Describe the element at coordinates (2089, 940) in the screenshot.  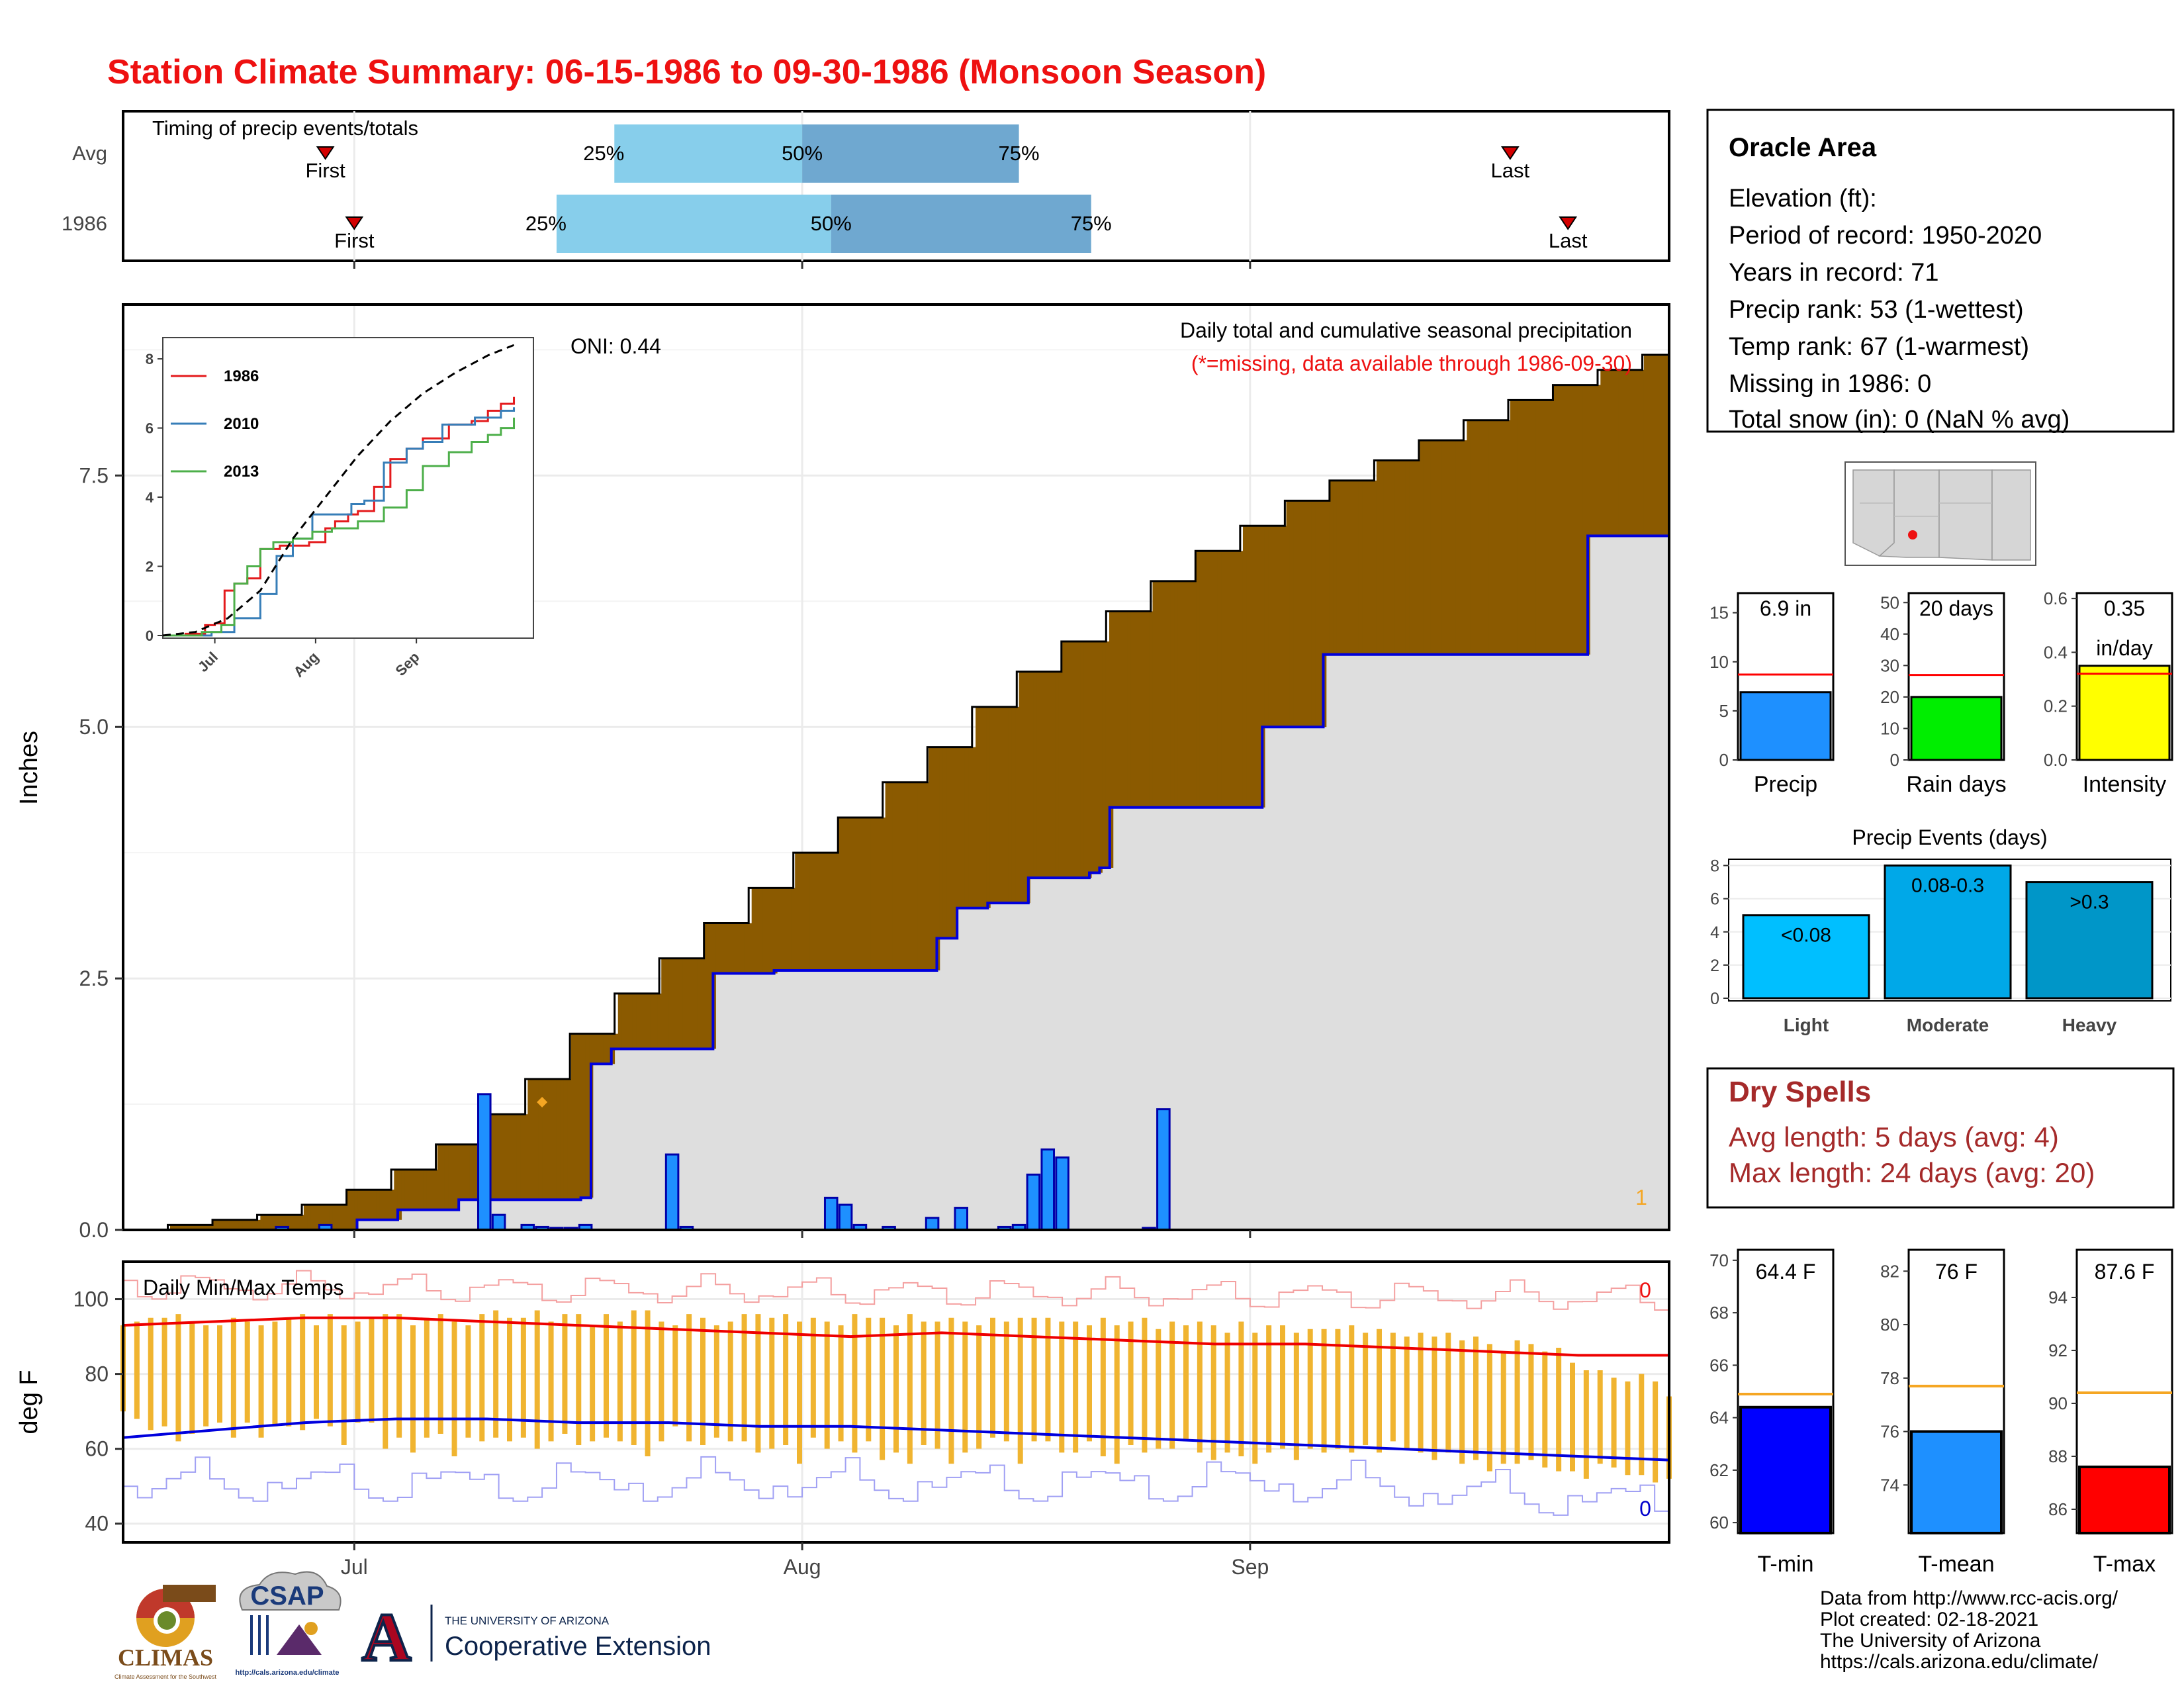
I see `events-bar-heavy` at that location.